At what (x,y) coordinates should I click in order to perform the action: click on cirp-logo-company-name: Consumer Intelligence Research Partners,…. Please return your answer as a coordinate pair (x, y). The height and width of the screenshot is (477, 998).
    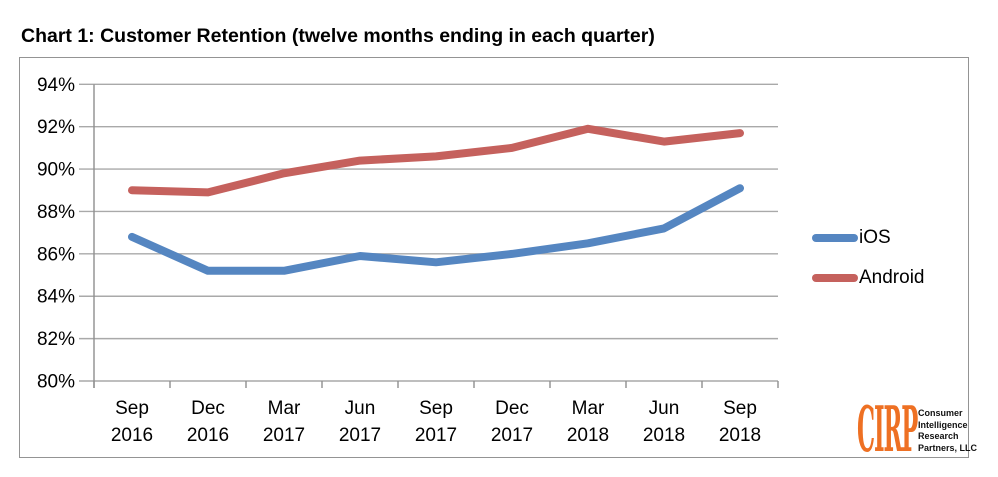
    Looking at the image, I should click on (948, 431).